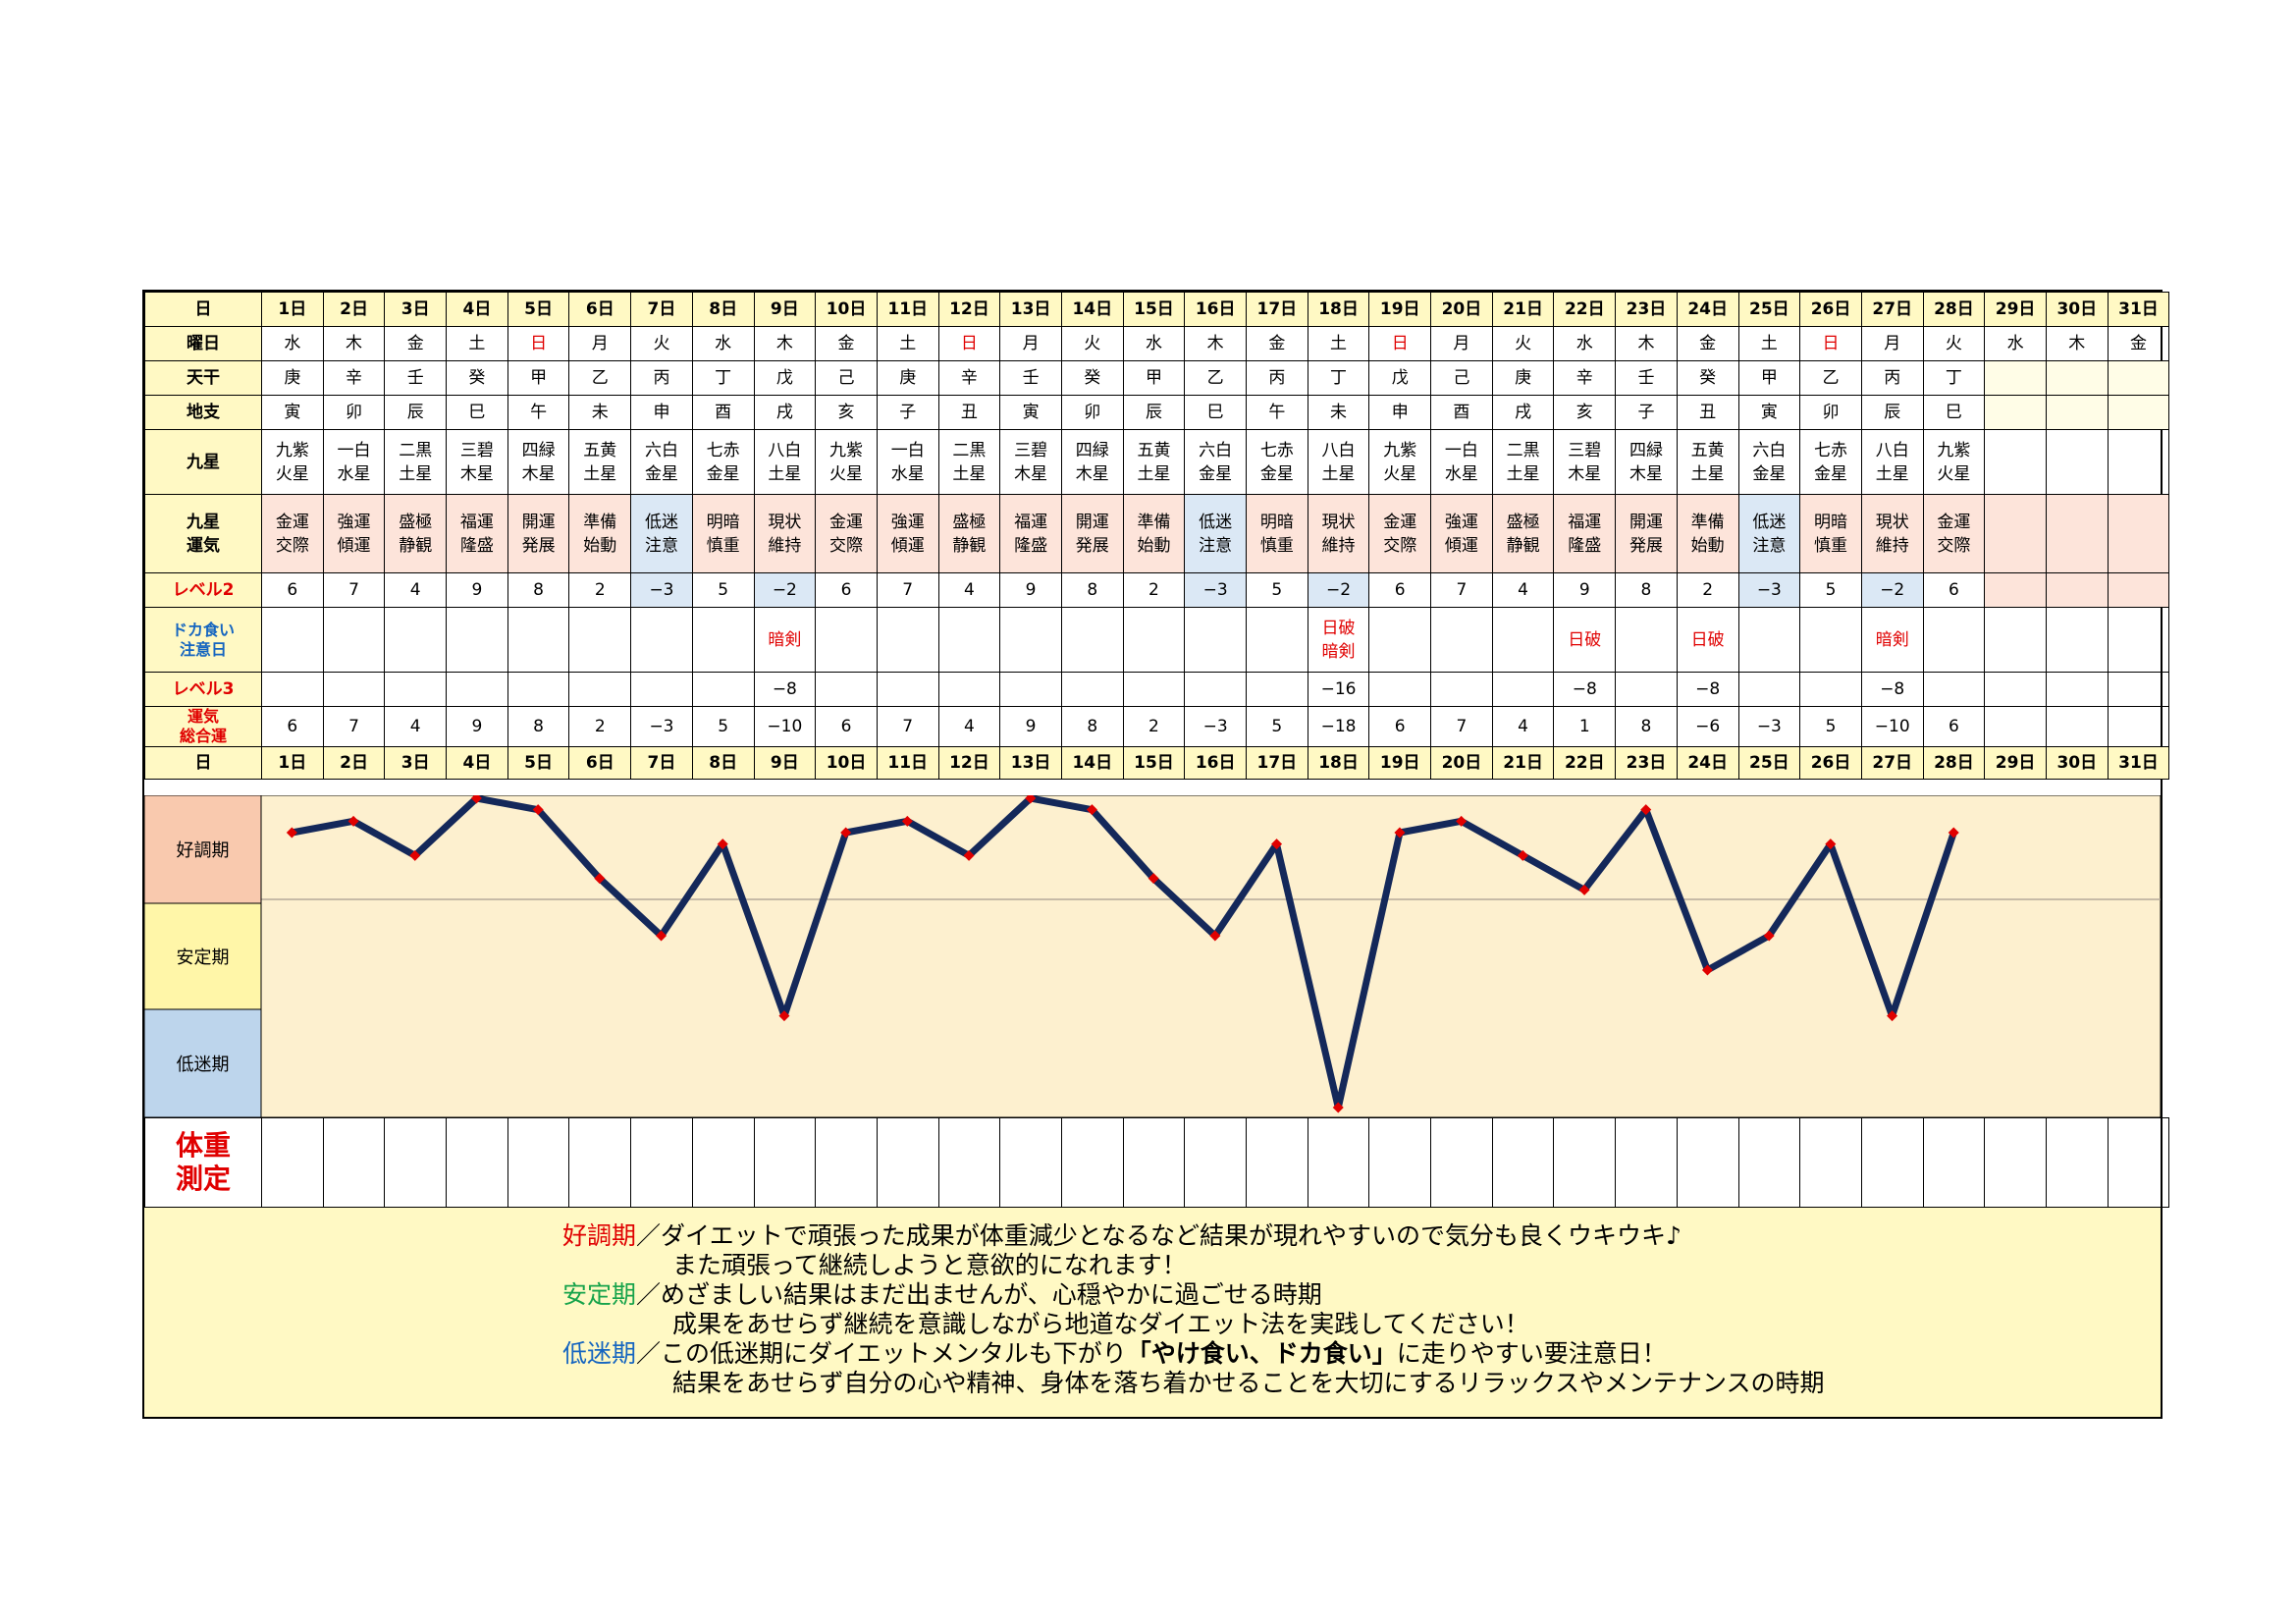 The height and width of the screenshot is (1624, 2296). I want to click on unki-cell: 強運 傾運, so click(354, 533).